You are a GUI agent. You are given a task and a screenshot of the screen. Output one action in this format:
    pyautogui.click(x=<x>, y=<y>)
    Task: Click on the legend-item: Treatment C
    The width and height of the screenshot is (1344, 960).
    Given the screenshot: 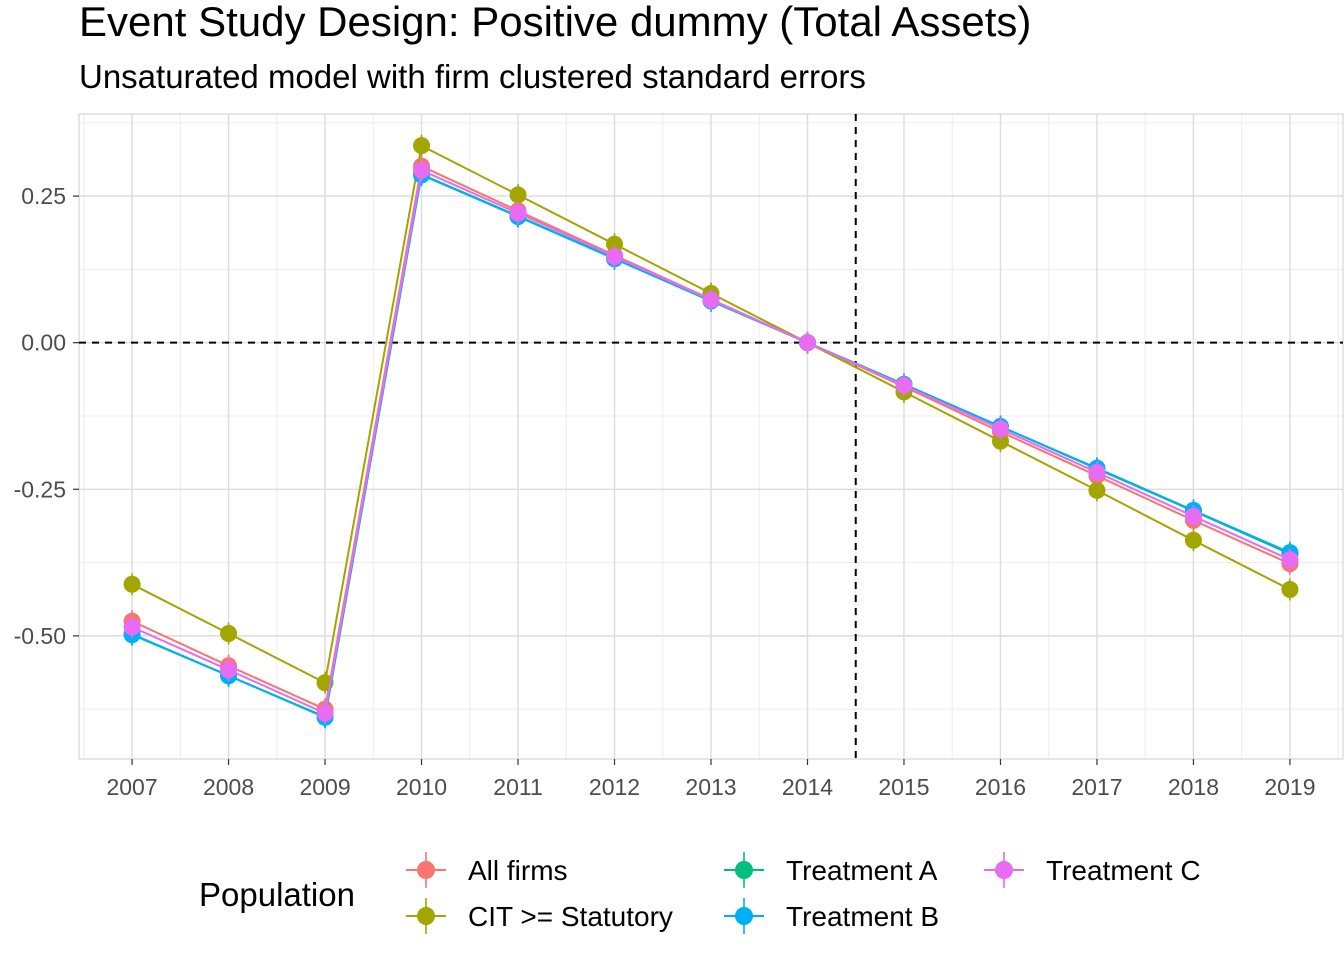 What is the action you would take?
    pyautogui.click(x=1092, y=870)
    